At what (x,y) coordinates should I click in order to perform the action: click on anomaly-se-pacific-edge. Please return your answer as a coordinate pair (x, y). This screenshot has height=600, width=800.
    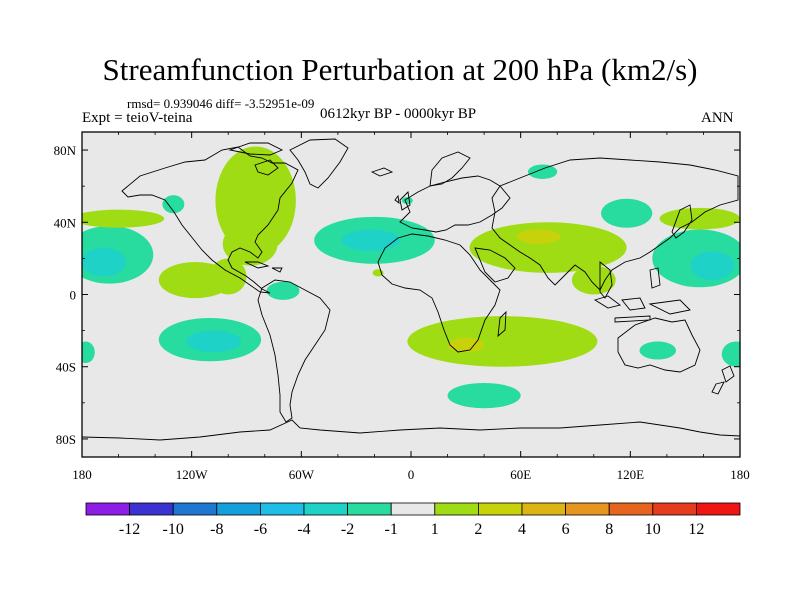
    Looking at the image, I should click on (730, 354).